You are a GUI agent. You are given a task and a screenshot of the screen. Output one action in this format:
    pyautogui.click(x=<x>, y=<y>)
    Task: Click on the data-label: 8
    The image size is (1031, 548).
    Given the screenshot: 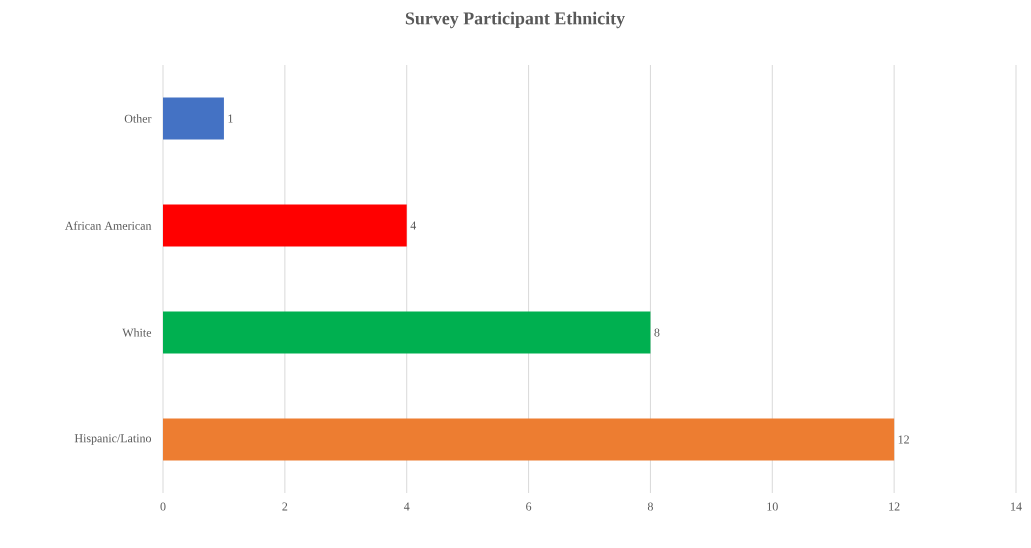 What is the action you would take?
    pyautogui.click(x=657, y=332)
    